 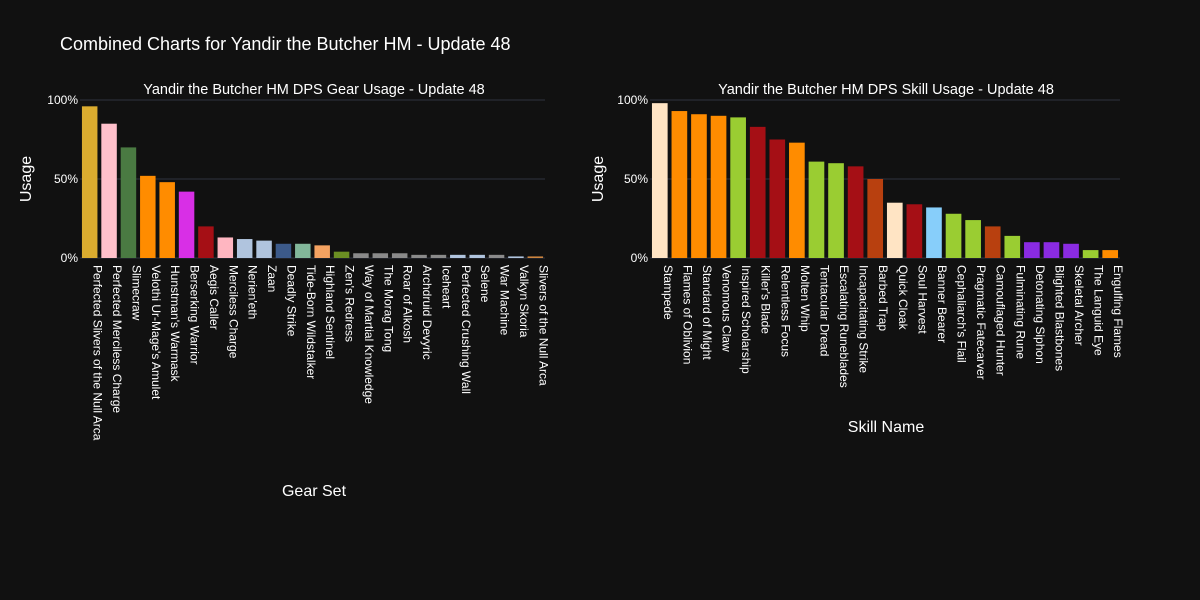 What do you see at coordinates (1099, 310) in the screenshot?
I see `skill-x-tick-label: The Languid Eye` at bounding box center [1099, 310].